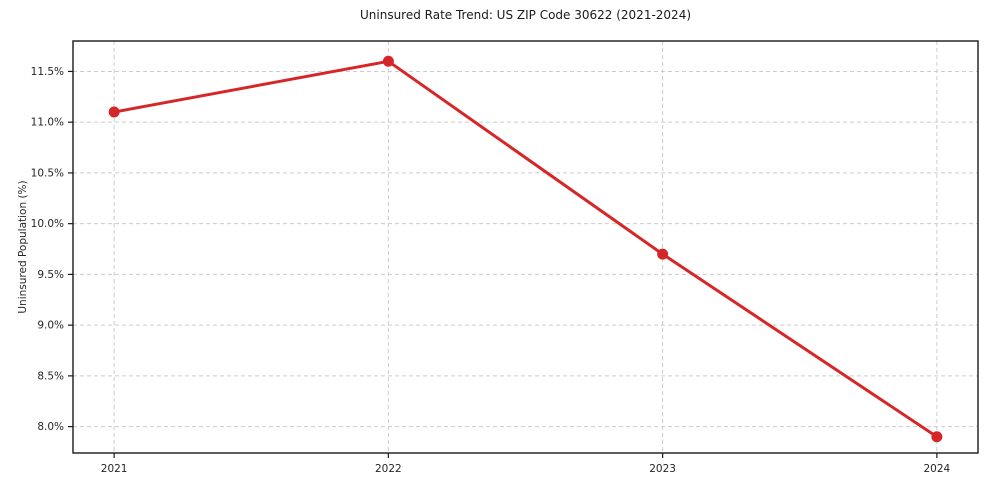 The width and height of the screenshot is (989, 490). I want to click on y-tick-label: 11.5%, so click(47, 72).